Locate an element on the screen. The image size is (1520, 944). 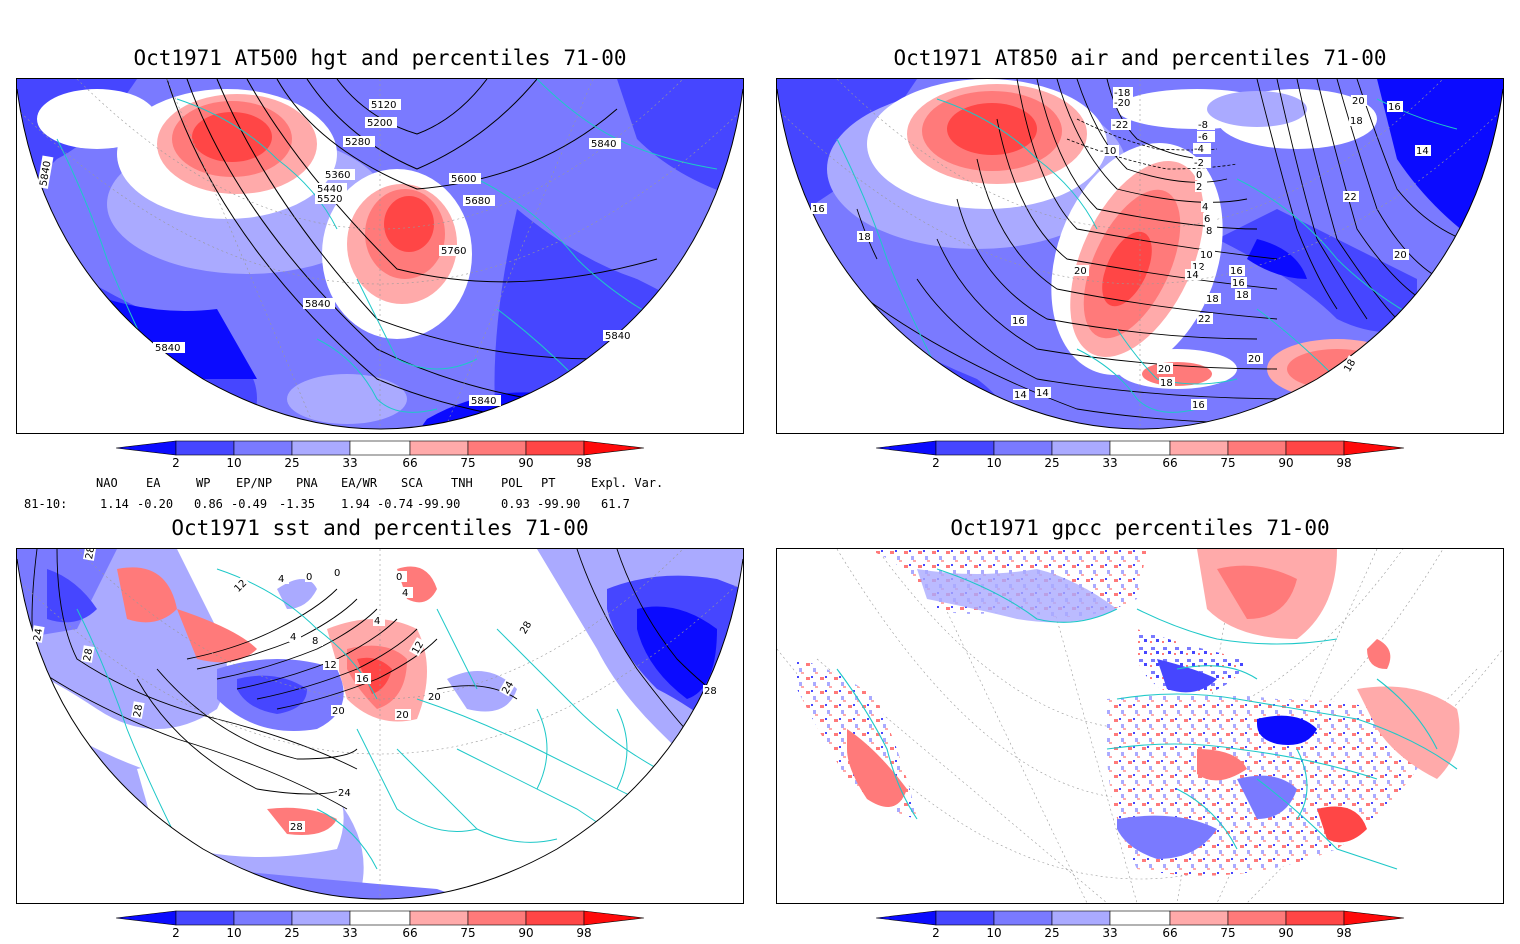
index-row-label: 81-10: is located at coordinates (46, 504).